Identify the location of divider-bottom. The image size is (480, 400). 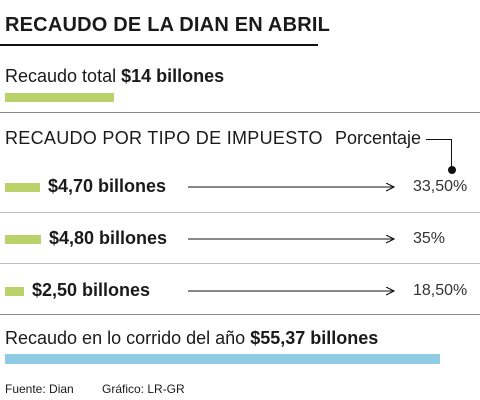
(240, 314).